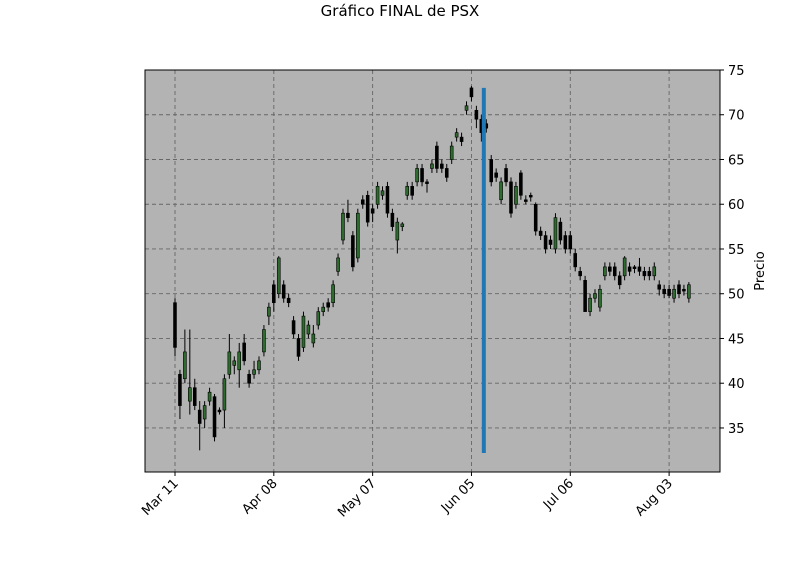 The height and width of the screenshot is (579, 800). Describe the element at coordinates (357, 498) in the screenshot. I see `x-tick-label: May 07` at that location.